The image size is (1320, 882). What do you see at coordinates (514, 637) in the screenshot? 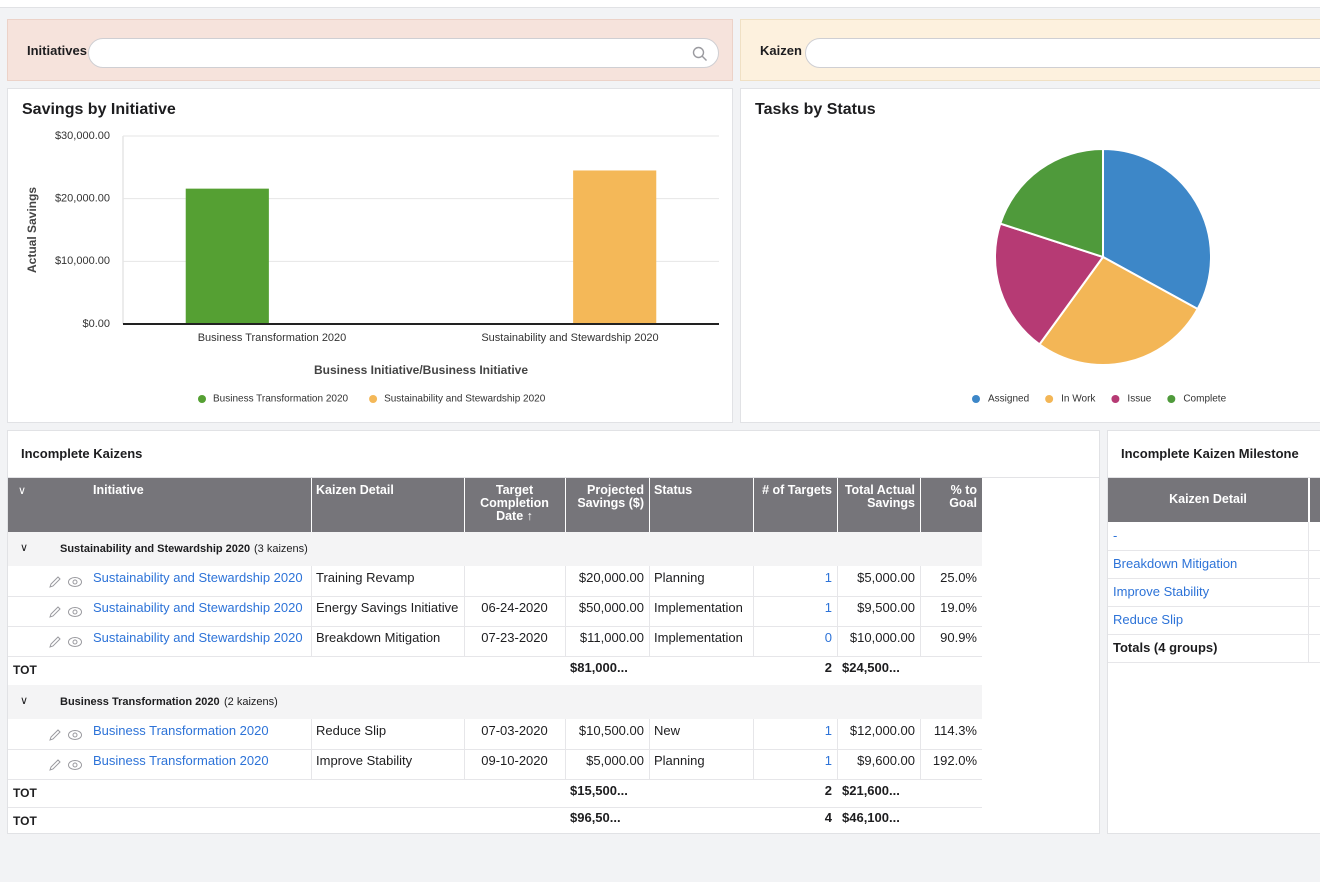
I see `table-cell: 07-23-2020` at bounding box center [514, 637].